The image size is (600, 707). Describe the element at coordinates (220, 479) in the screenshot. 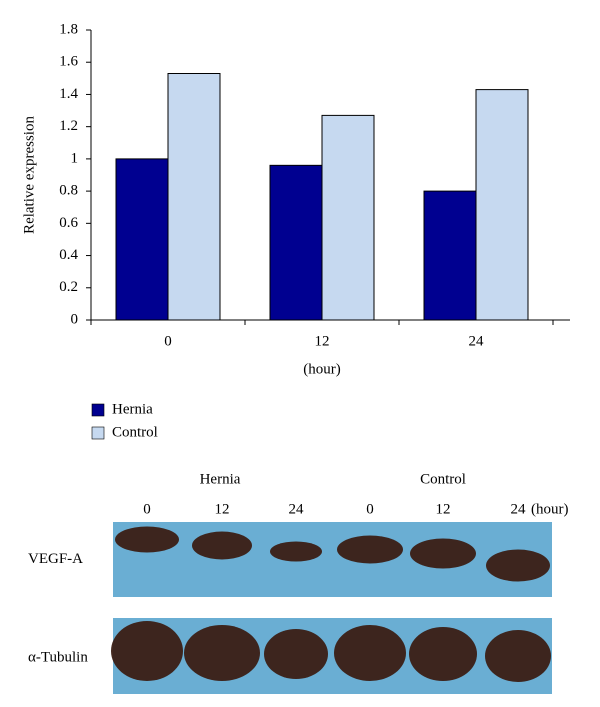

I see `blot-group-label: Hernia` at that location.